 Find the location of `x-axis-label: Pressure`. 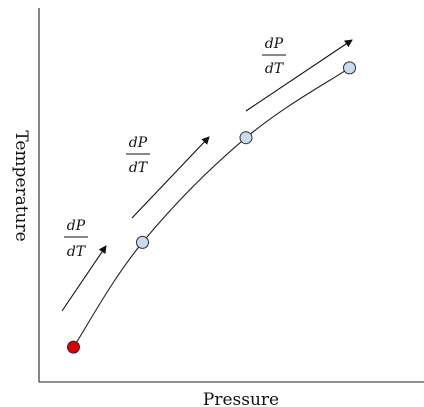

x-axis-label: Pressure is located at coordinates (241, 398).